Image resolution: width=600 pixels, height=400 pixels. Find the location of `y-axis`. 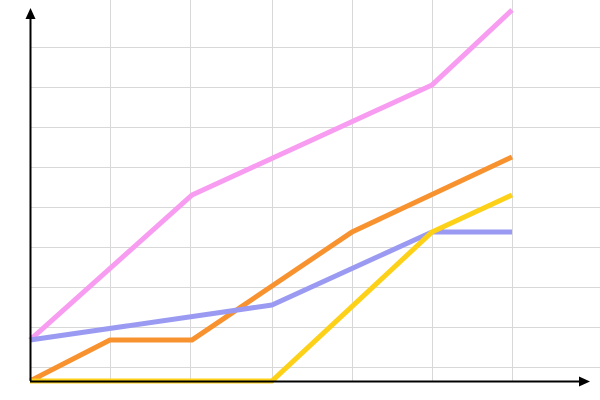

y-axis is located at coordinates (30, 194).